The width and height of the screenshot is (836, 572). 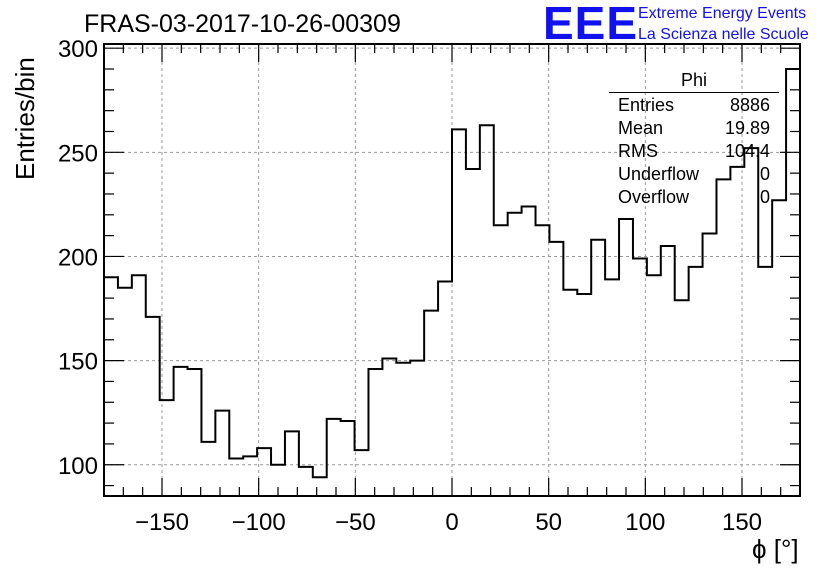 What do you see at coordinates (646, 105) in the screenshot?
I see `stats-label: Entries` at bounding box center [646, 105].